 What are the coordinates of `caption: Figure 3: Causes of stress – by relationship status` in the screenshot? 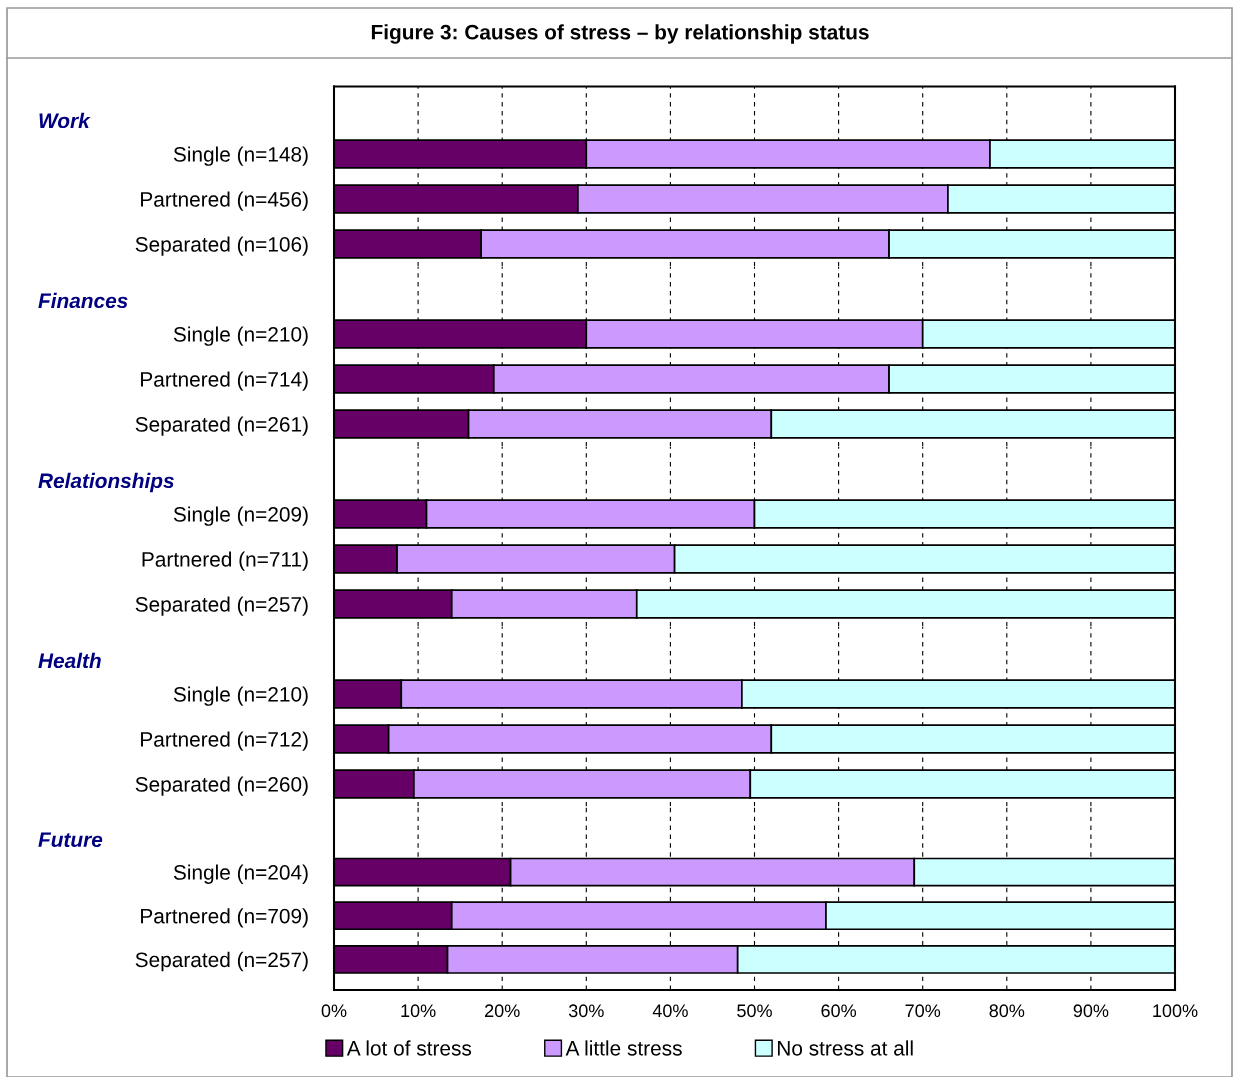 It's located at (620, 34).